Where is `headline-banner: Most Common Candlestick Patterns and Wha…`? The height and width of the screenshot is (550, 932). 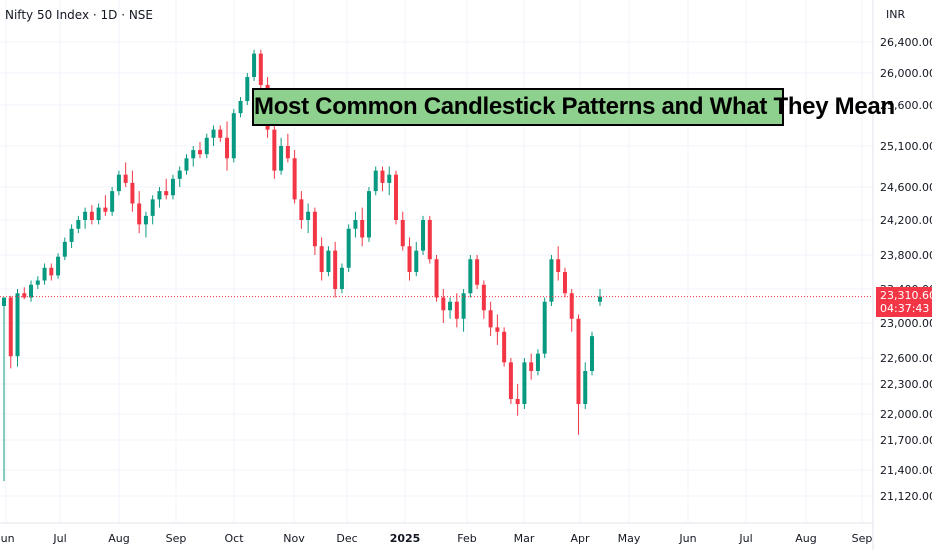 headline-banner: Most Common Candlestick Patterns and Wha… is located at coordinates (573, 107).